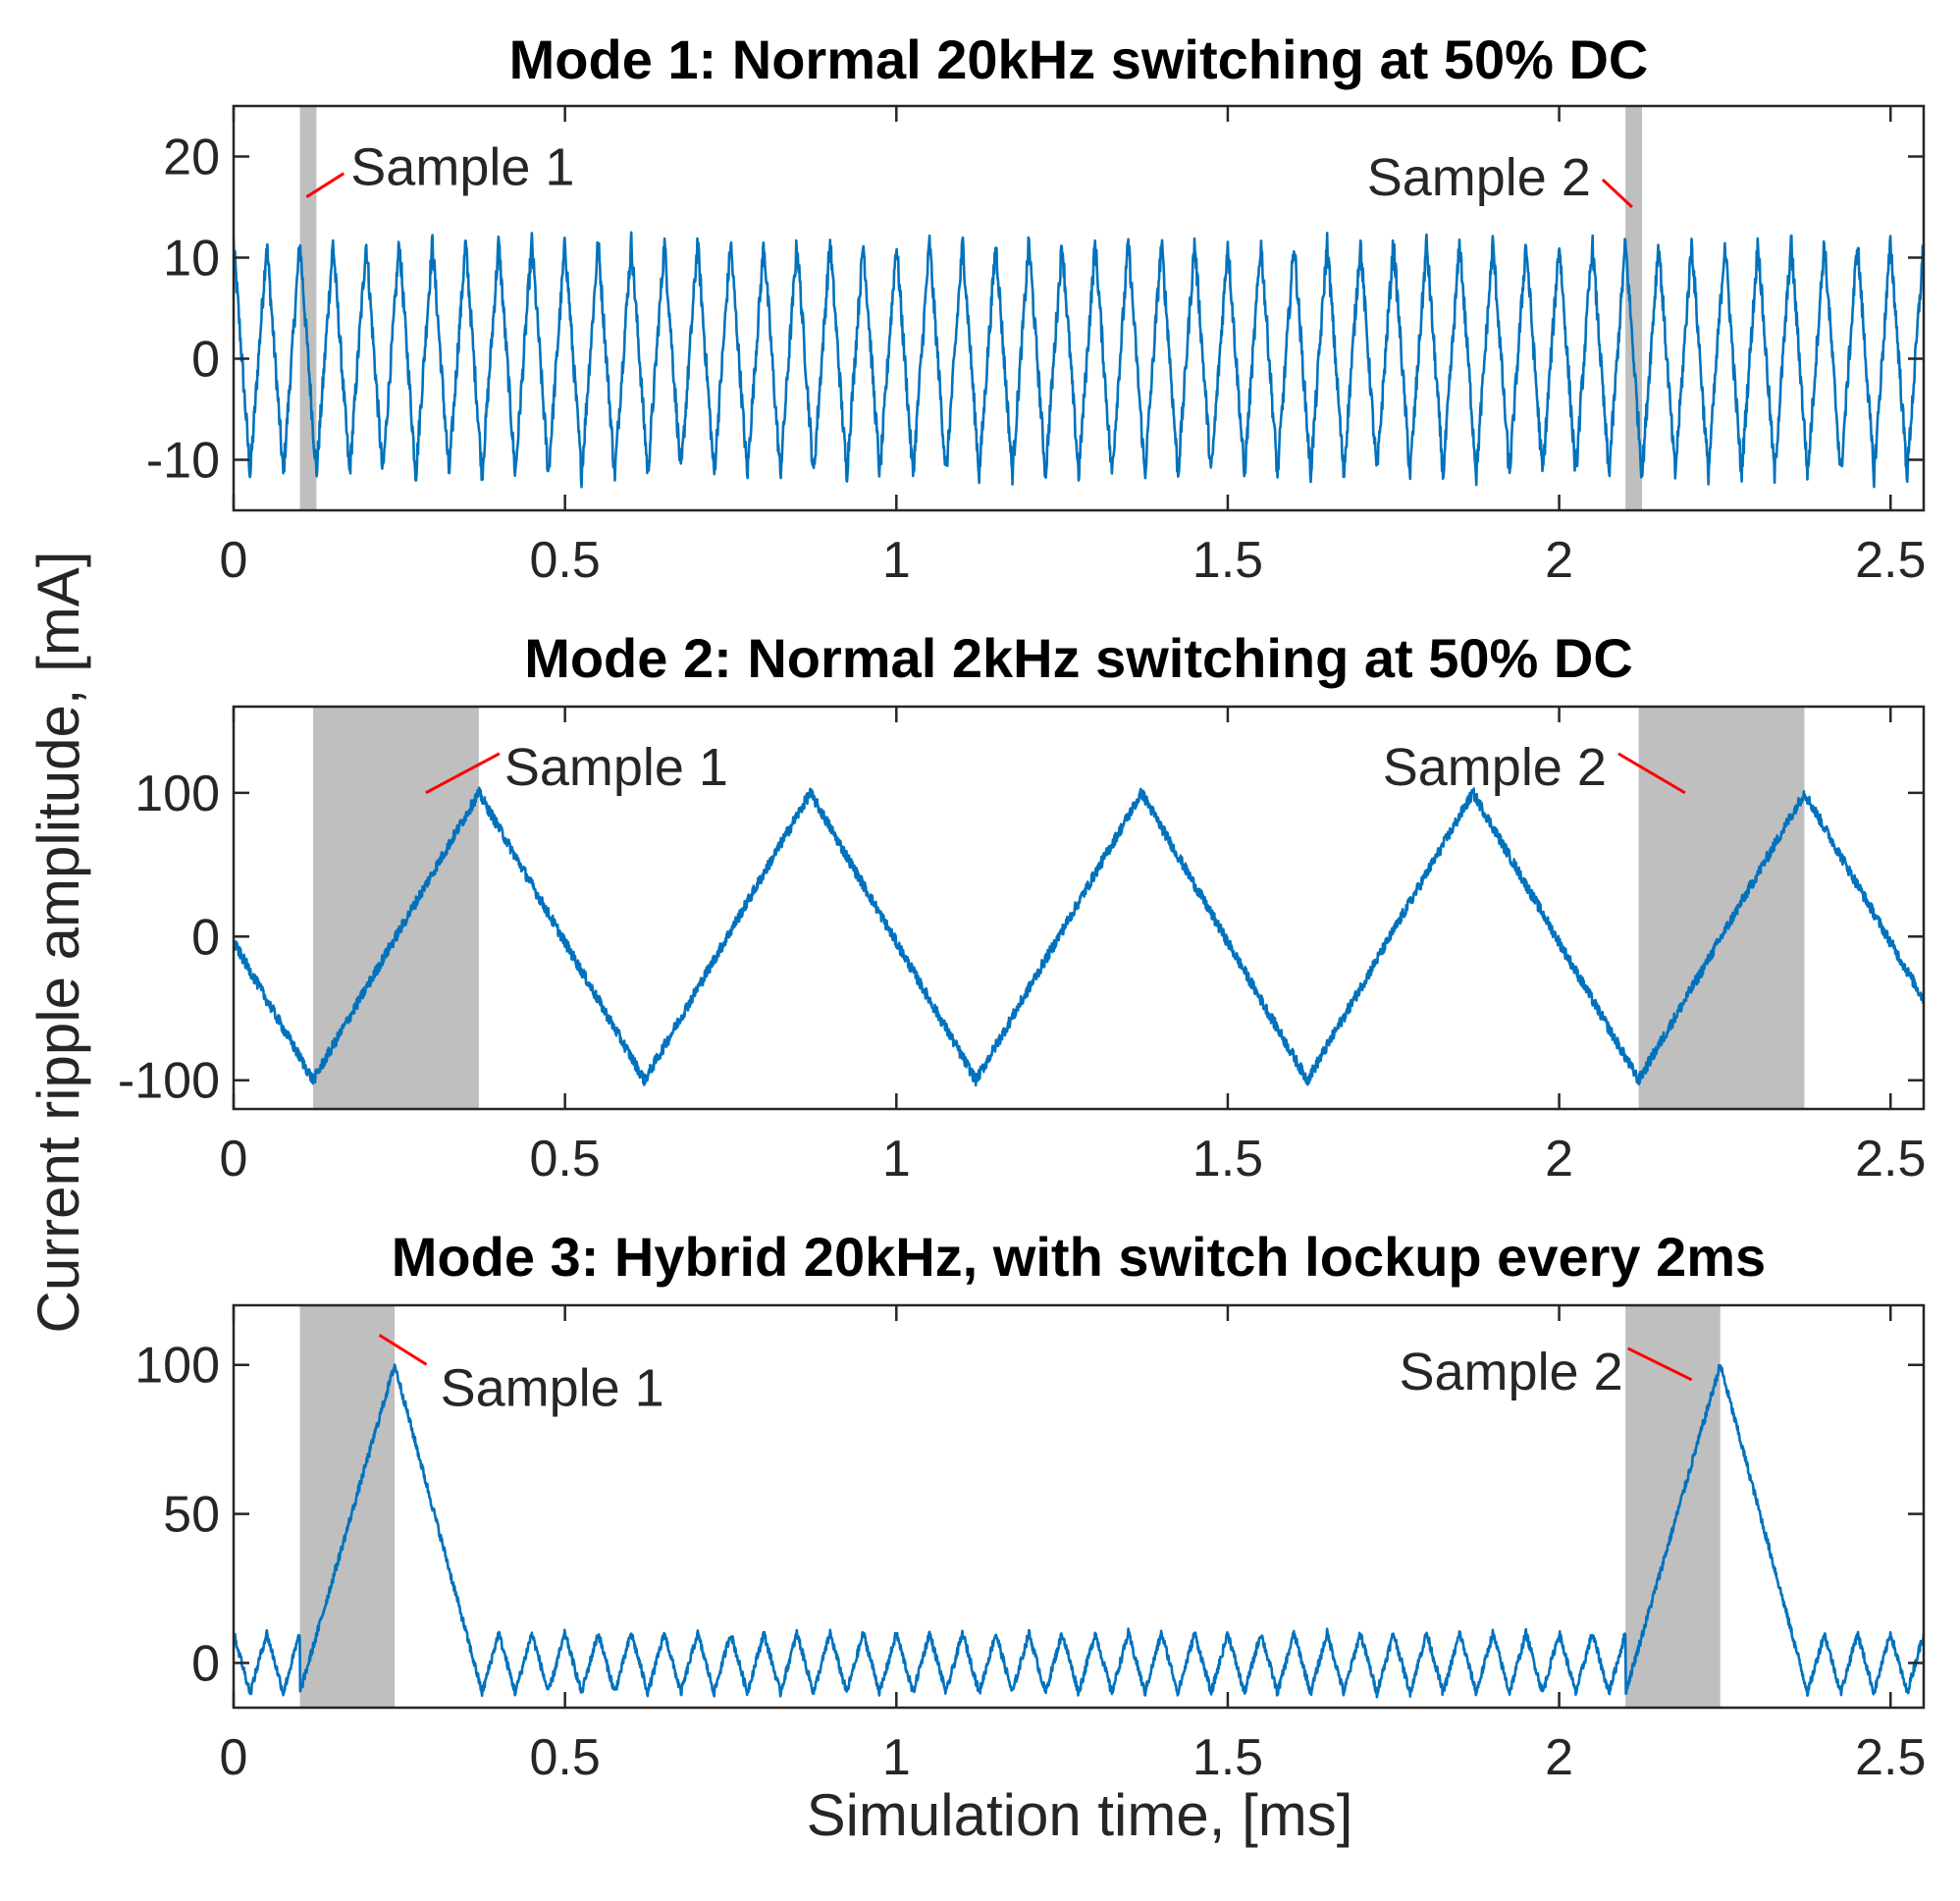  Describe the element at coordinates (169, 1081) in the screenshot. I see `y-tick-label: -100` at that location.